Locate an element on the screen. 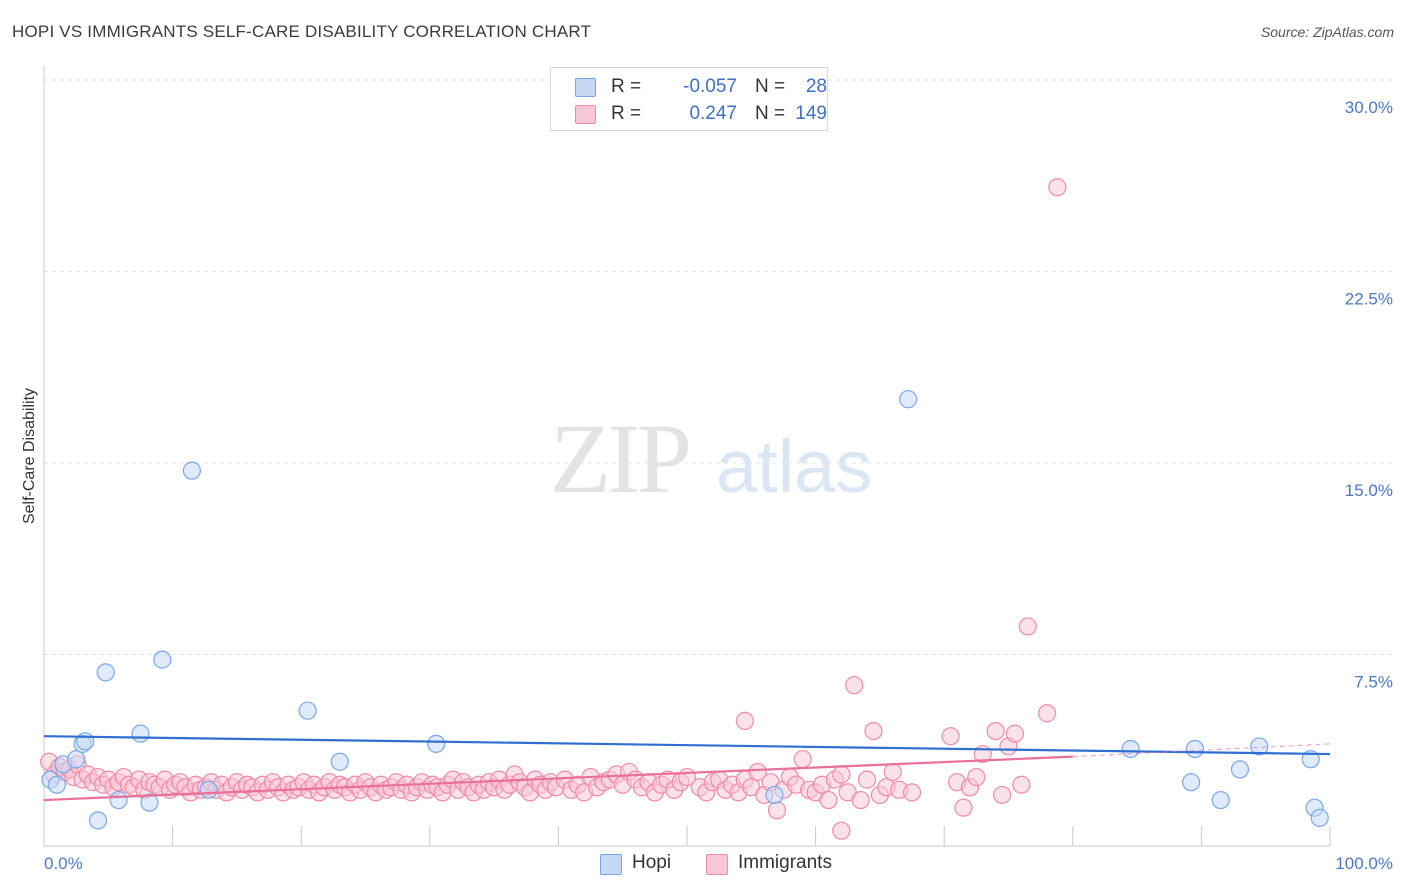  bottom-legend-swatch-immigrants is located at coordinates (717, 864).